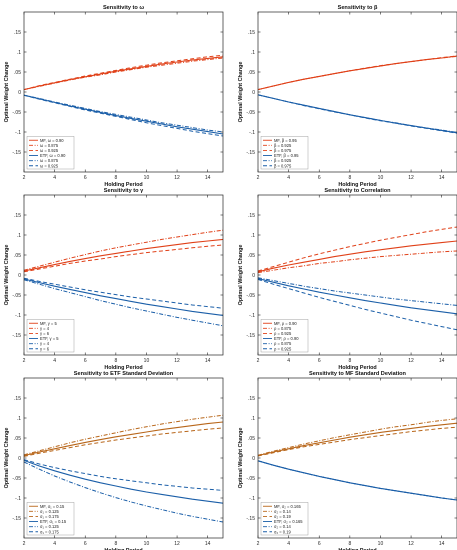 The height and width of the screenshot is (550, 457). What do you see at coordinates (123, 442) in the screenshot?
I see `series-line-mfb-dashed` at bounding box center [123, 442].